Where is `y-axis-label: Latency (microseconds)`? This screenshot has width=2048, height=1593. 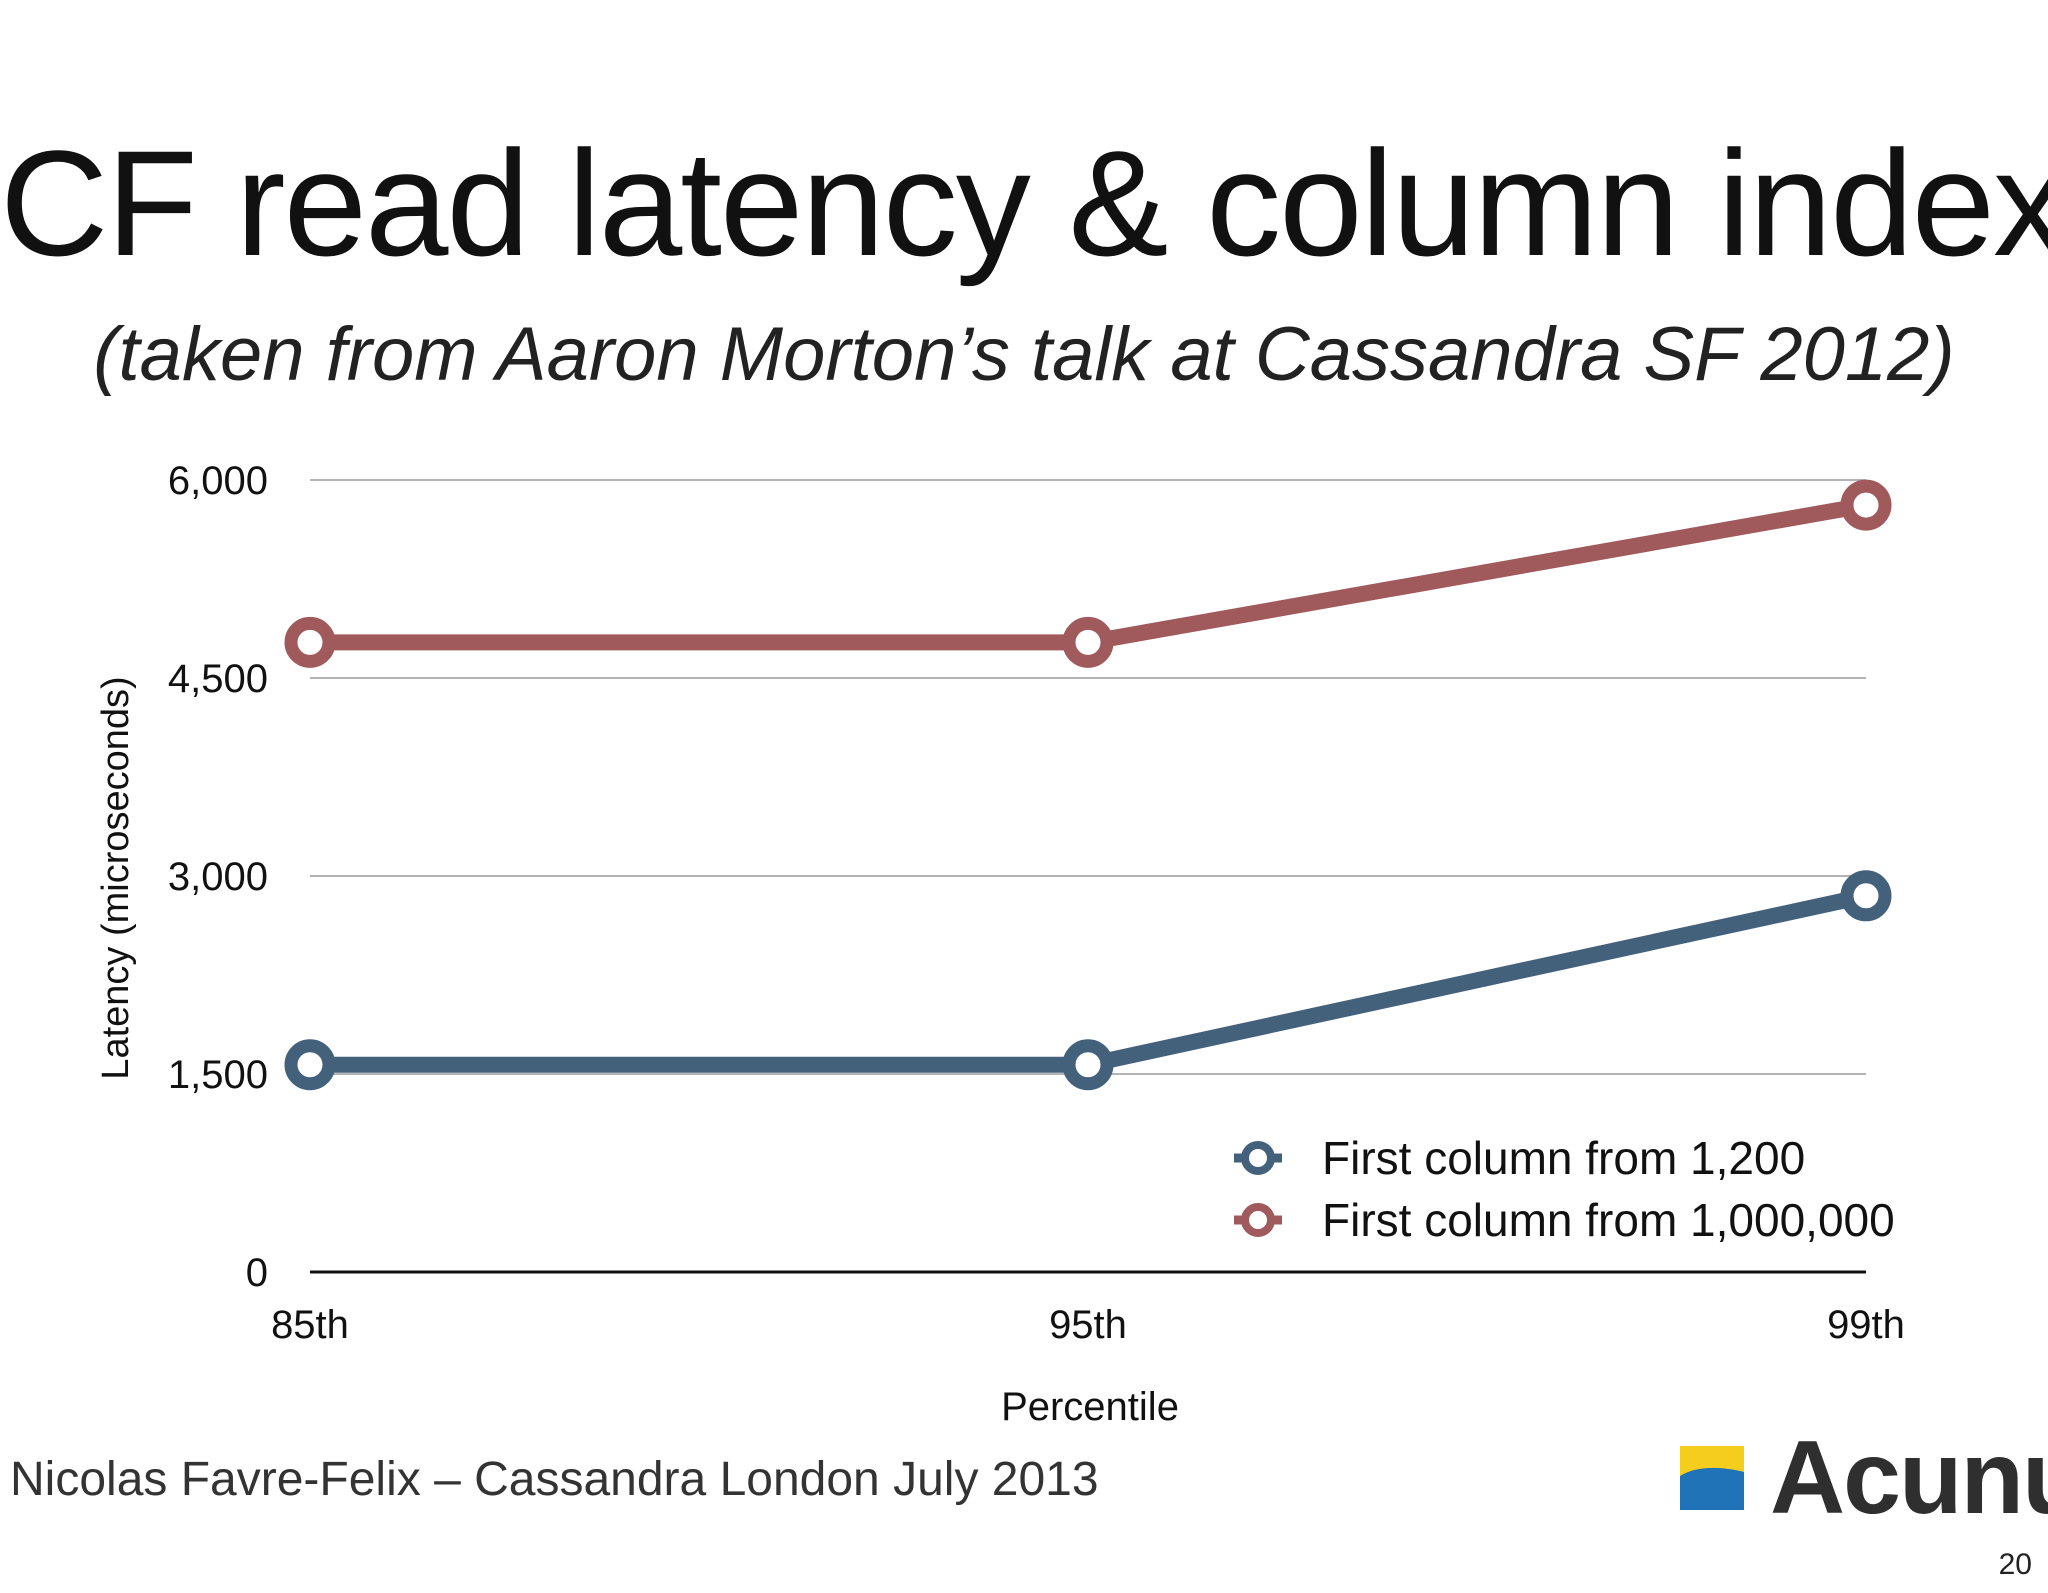
y-axis-label: Latency (microseconds) is located at coordinates (116, 877).